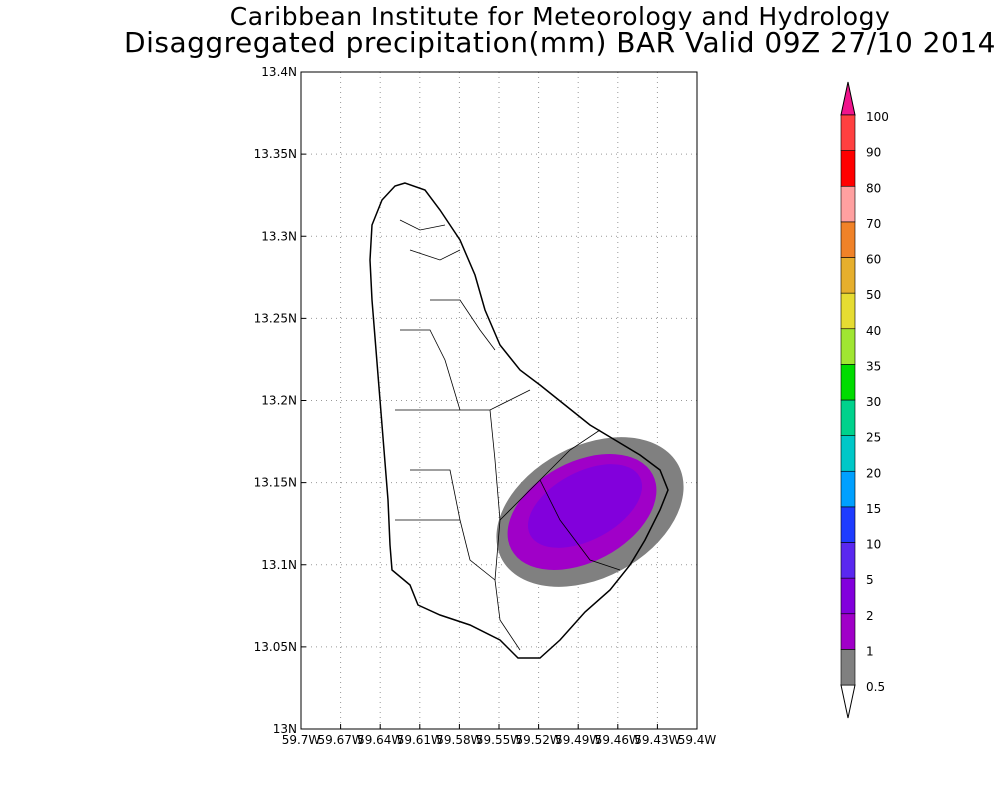 Image resolution: width=1000 pixels, height=800 pixels. Describe the element at coordinates (873, 438) in the screenshot. I see `colorbar-label: 25` at that location.